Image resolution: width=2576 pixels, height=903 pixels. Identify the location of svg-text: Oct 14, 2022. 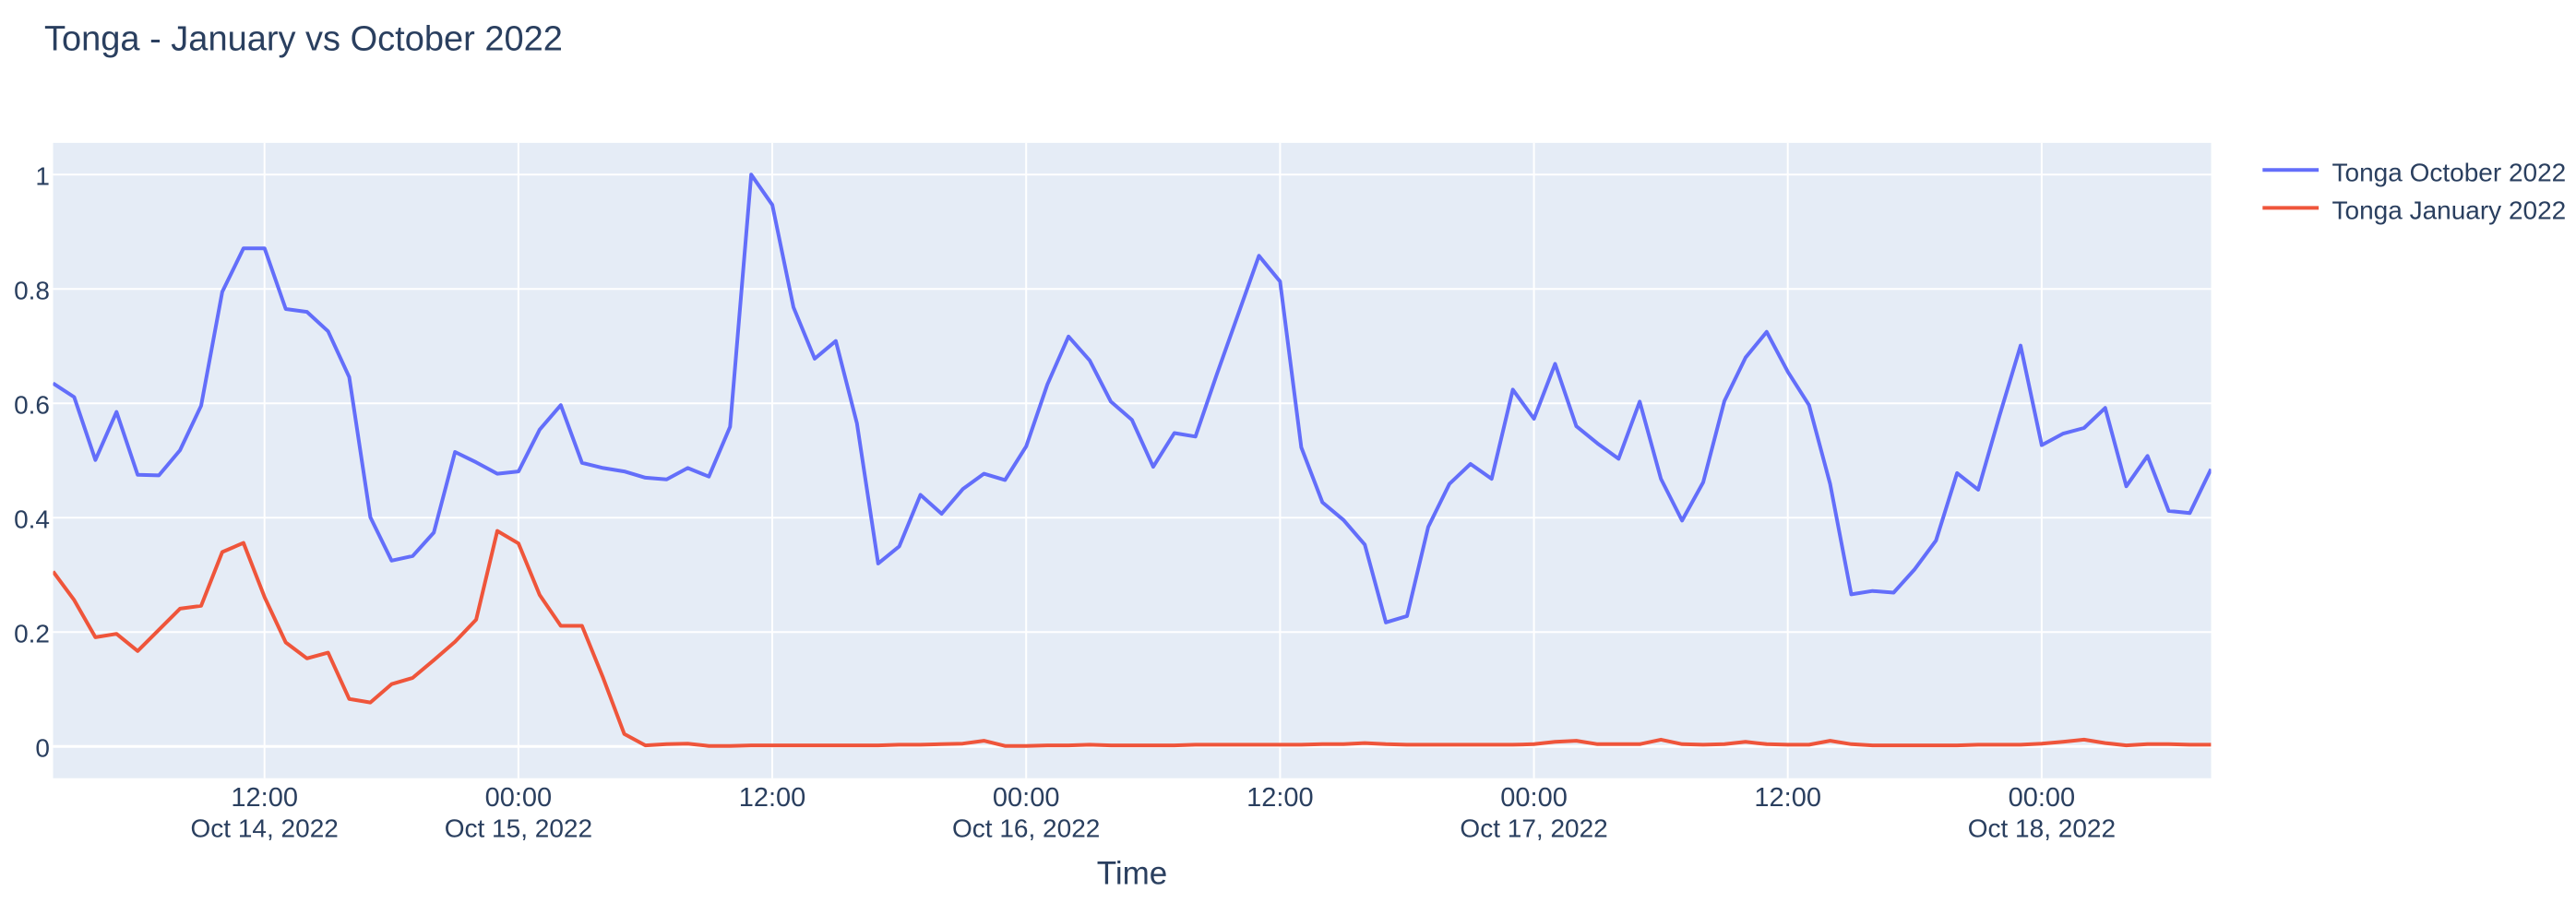
(265, 828).